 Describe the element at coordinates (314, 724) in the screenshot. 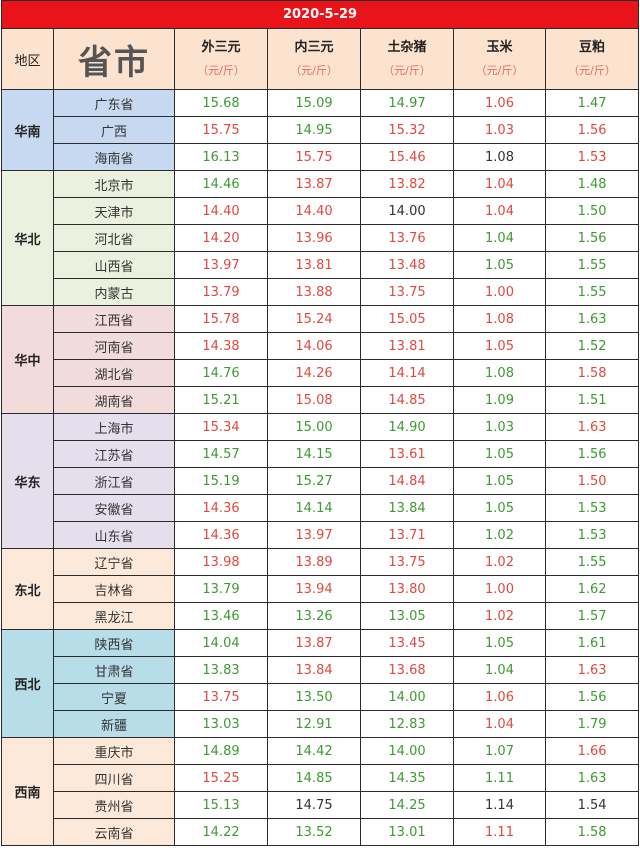

I see `price-cell: 12.91` at that location.